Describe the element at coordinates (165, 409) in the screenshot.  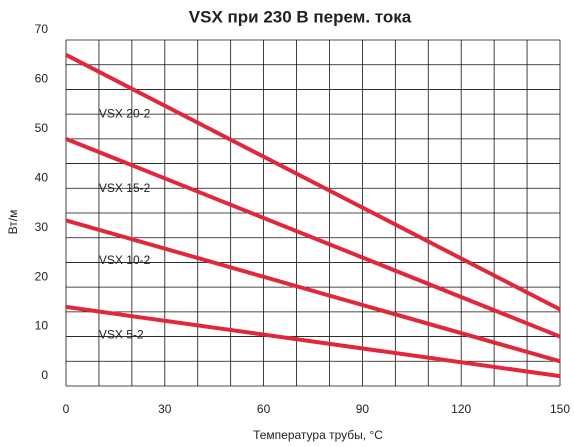
I see `x-tick-label: 30` at that location.